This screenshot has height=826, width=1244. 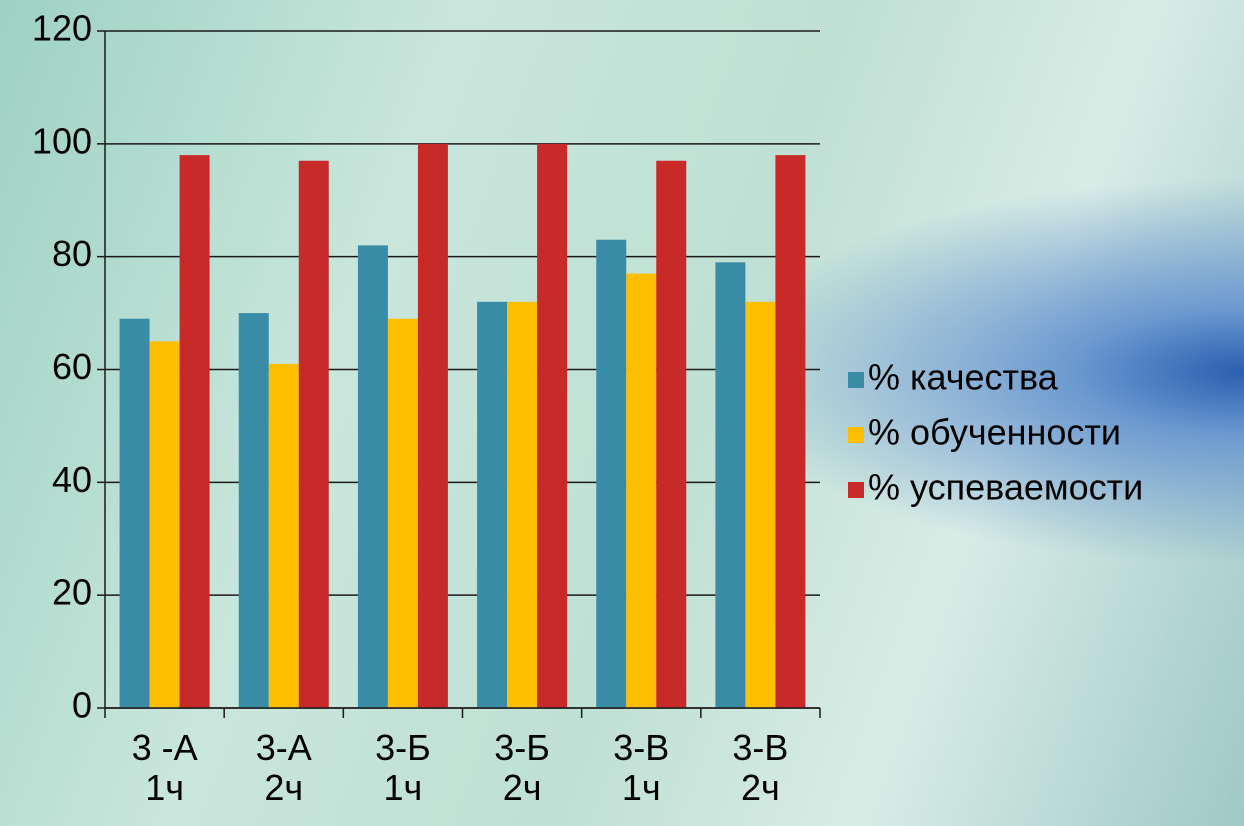 What do you see at coordinates (994, 432) in the screenshot?
I see `legend-label: % обученности` at bounding box center [994, 432].